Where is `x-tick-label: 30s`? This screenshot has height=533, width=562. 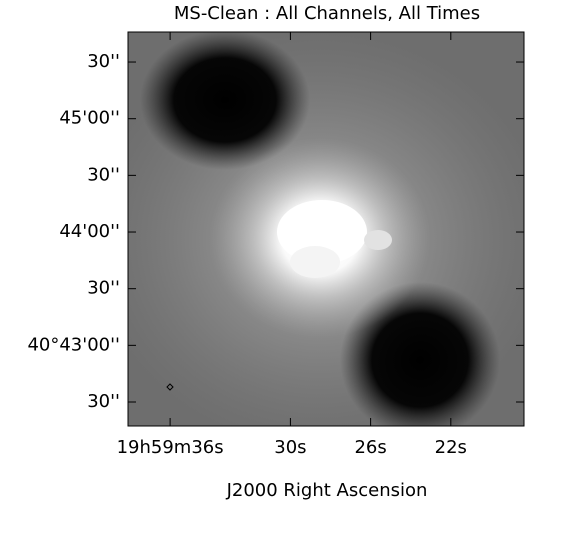 x-tick-label: 30s is located at coordinates (290, 447).